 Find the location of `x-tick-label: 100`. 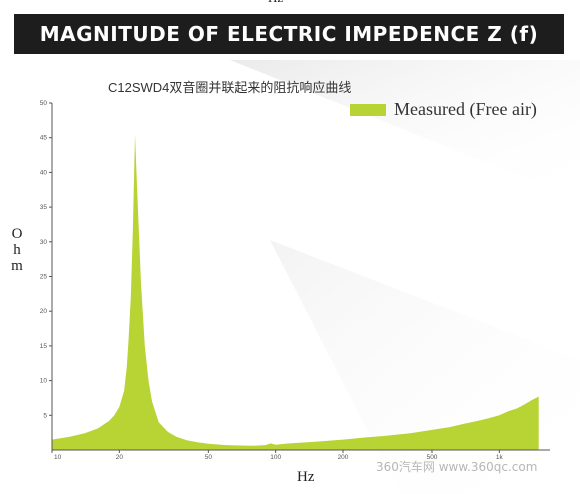

x-tick-label: 100 is located at coordinates (275, 457).